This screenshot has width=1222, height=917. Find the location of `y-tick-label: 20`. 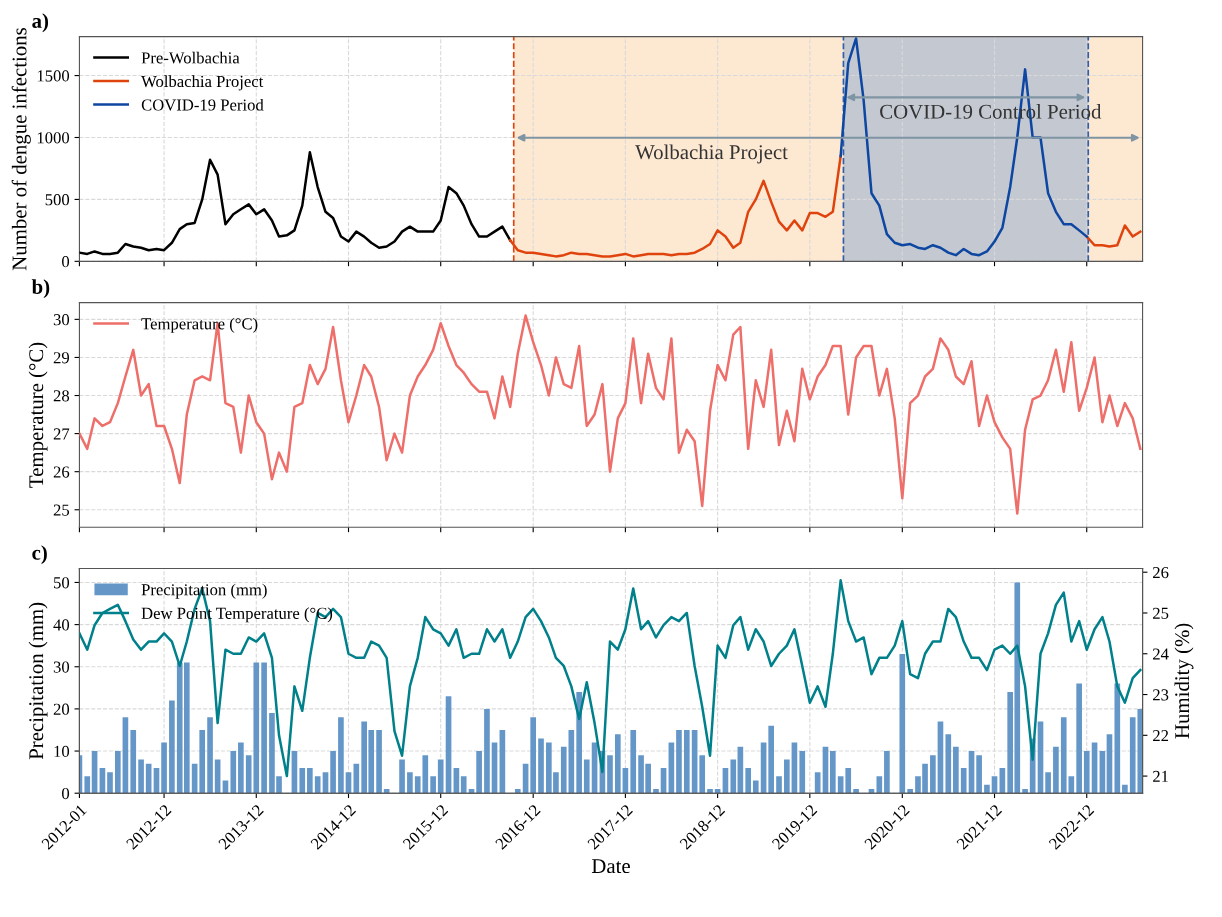

y-tick-label: 20 is located at coordinates (61, 709).